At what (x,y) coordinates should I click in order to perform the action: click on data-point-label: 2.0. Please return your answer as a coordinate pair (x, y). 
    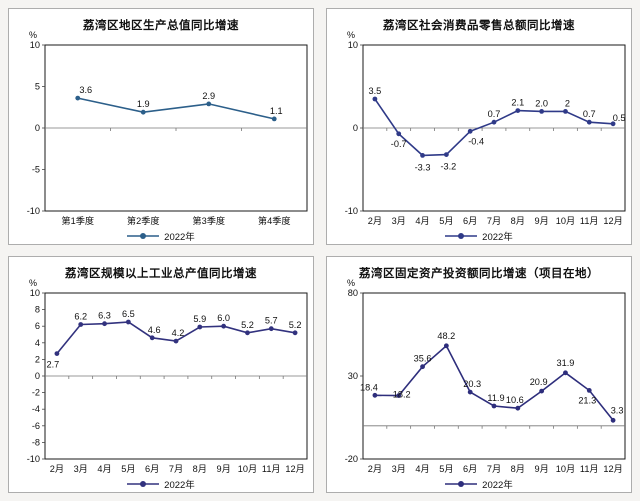
    Looking at the image, I should click on (541, 103).